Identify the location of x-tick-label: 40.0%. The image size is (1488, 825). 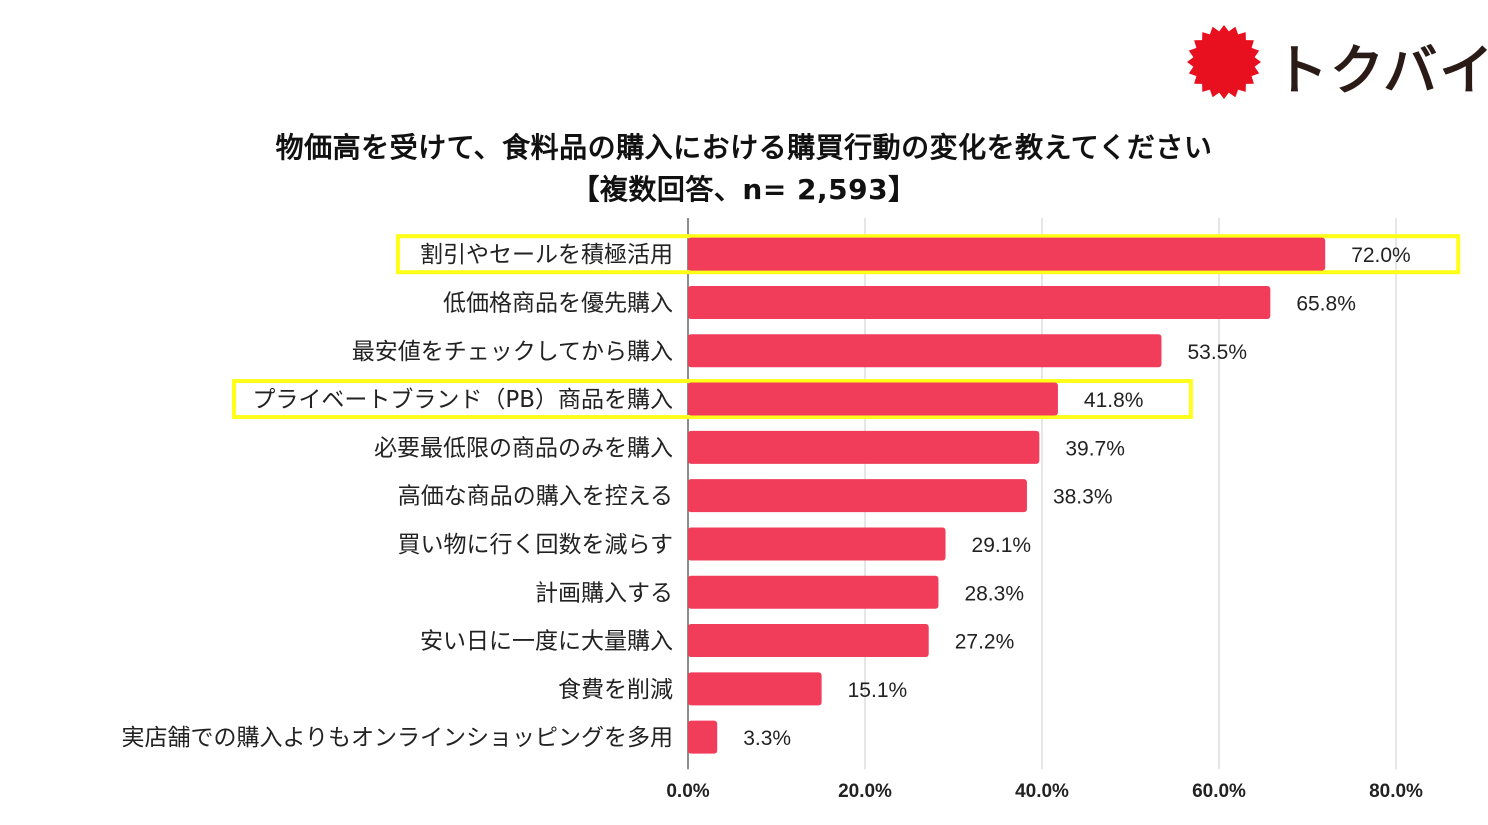
(1042, 791).